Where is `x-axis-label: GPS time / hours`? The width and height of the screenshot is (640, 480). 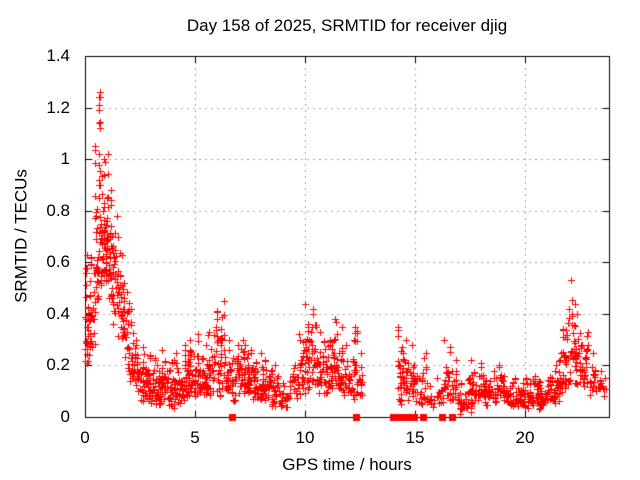 x-axis-label: GPS time / hours is located at coordinates (347, 464).